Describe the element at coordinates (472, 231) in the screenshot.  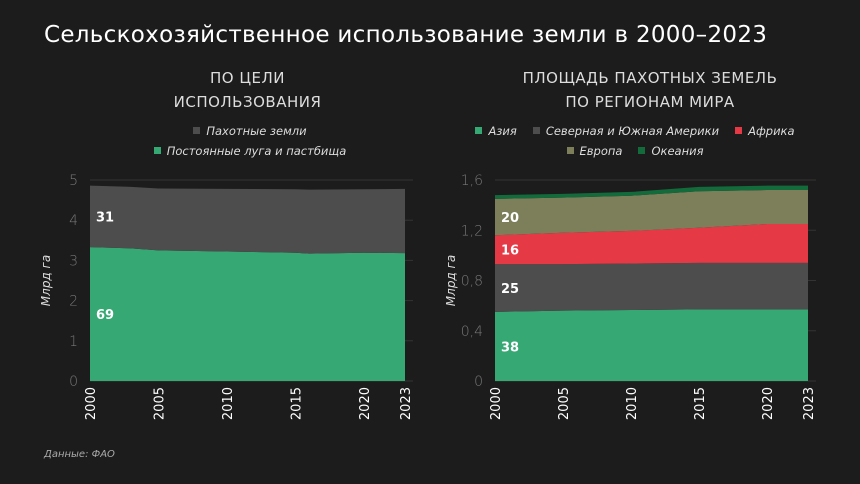
I see `y-tick-label: 1,2` at that location.